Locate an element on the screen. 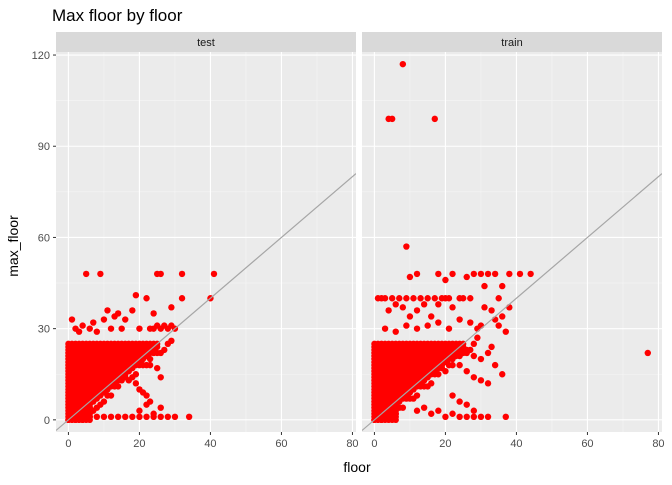  facet-strip-label: test is located at coordinates (206, 43).